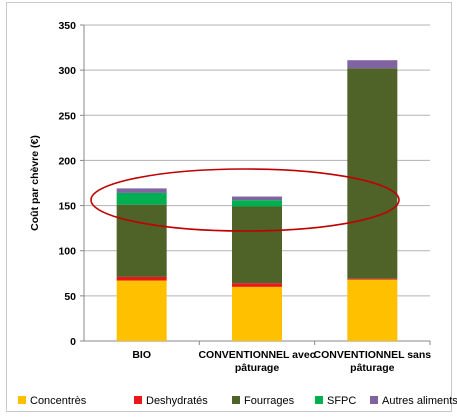 The width and height of the screenshot is (457, 417). I want to click on y-tick-label: 100, so click(67, 252).